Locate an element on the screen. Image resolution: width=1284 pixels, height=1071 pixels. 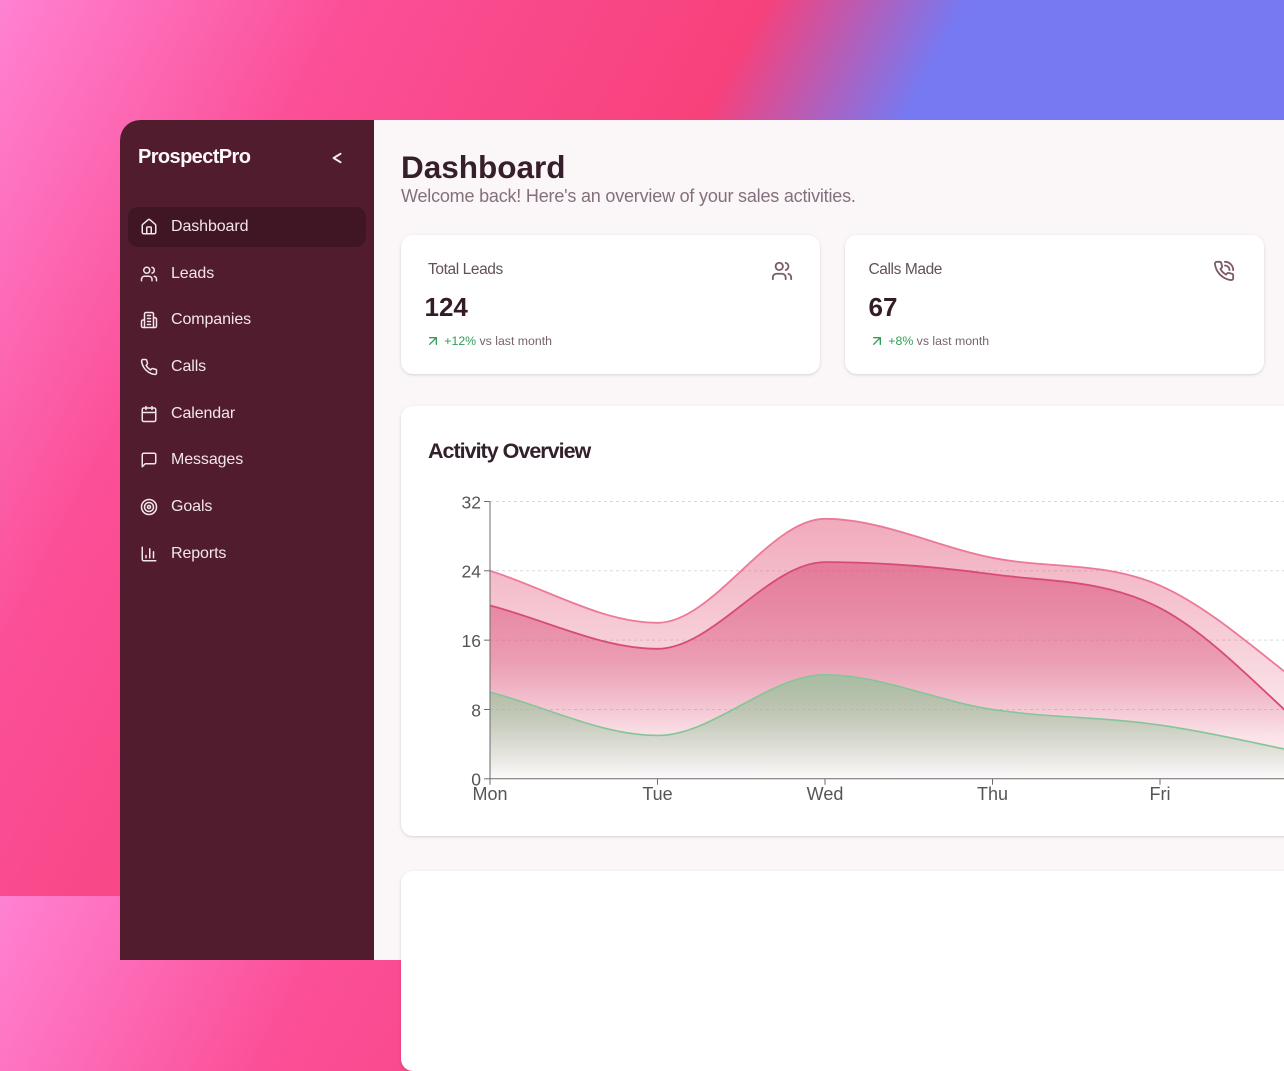
svg-text: 8 is located at coordinates (476, 710).